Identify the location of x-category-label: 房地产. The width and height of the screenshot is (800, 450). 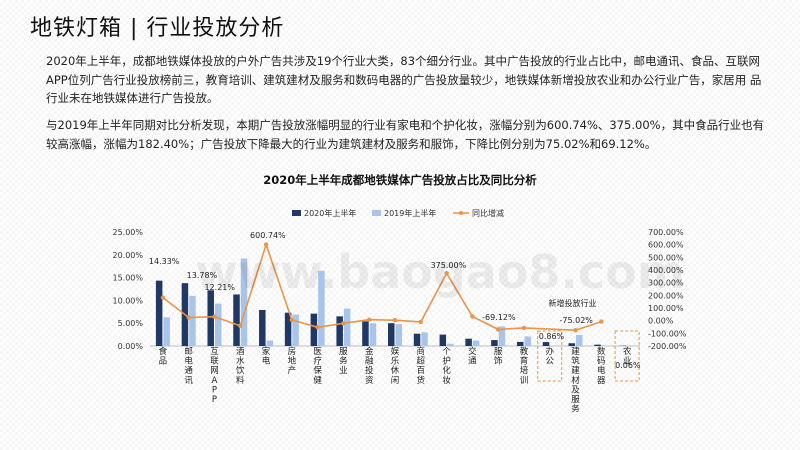
(292, 361).